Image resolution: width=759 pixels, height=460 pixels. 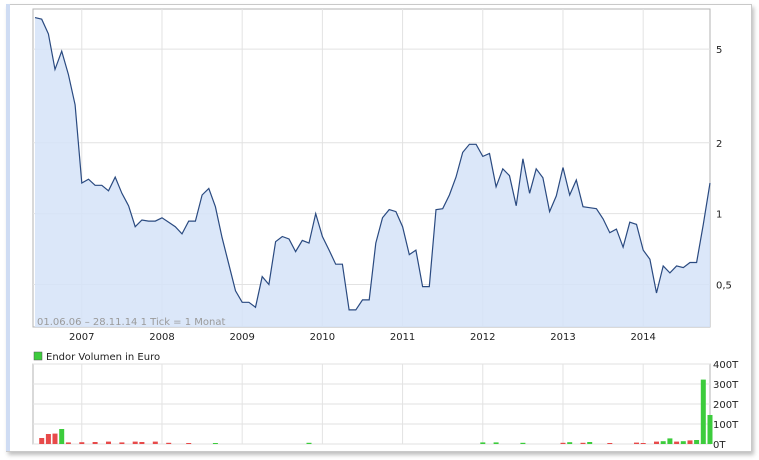 I want to click on price-x-axis: 2007 2008 2009 2010 2011 2012 2013 2014, so click(x=362, y=337).